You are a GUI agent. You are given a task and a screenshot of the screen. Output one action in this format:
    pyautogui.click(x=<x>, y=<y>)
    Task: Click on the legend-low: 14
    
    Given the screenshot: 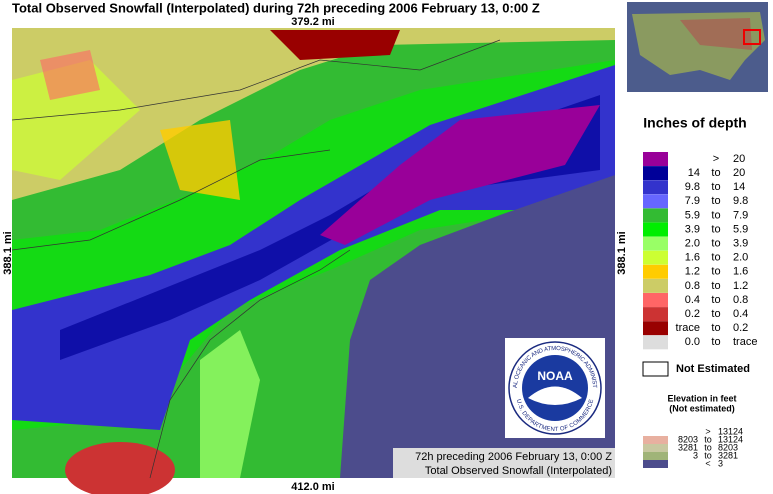 What is the action you would take?
    pyautogui.click(x=694, y=173)
    